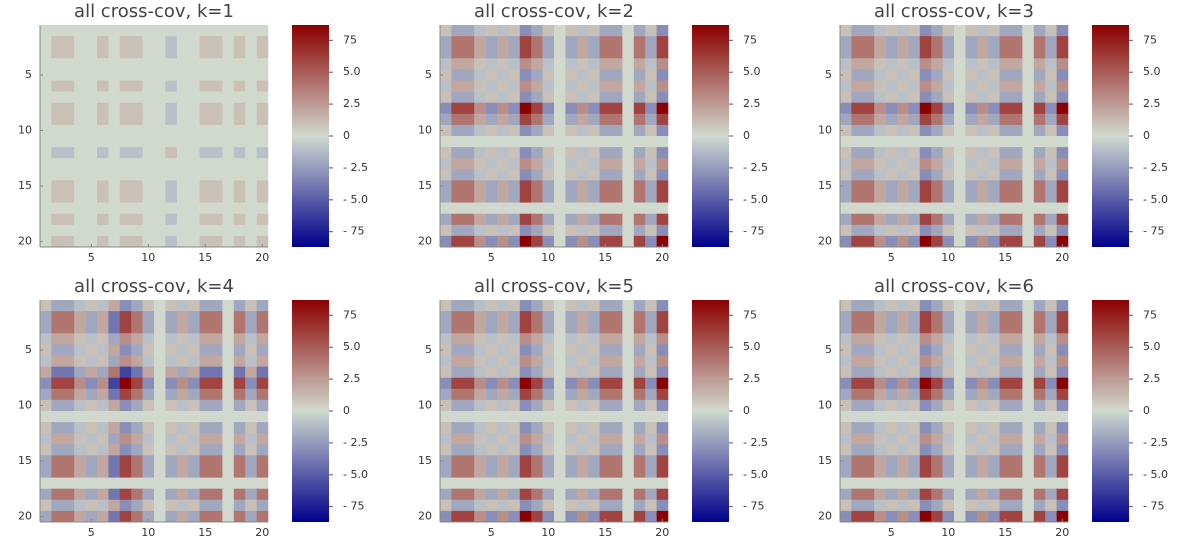 This screenshot has width=1200, height=550. I want to click on y-tick-label: 10, so click(425, 404).